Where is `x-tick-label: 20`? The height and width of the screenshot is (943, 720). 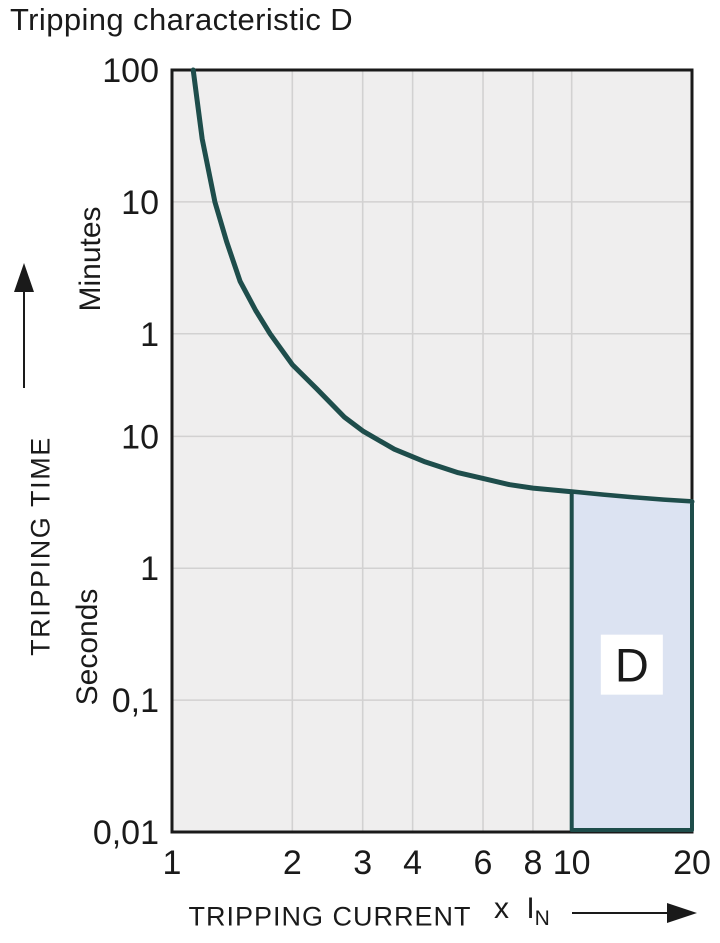
x-tick-label: 20 is located at coordinates (692, 863).